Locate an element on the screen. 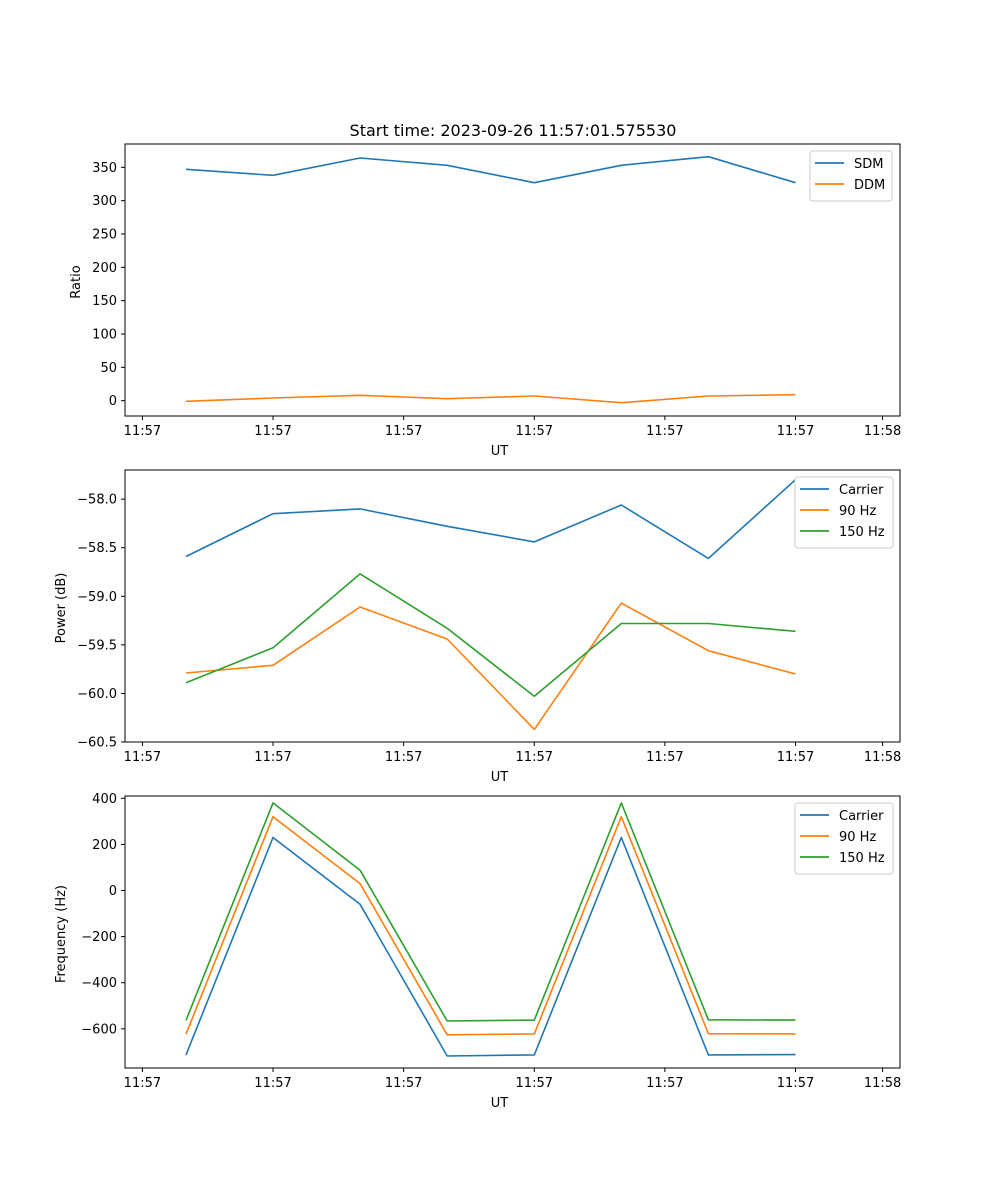 The height and width of the screenshot is (1200, 1000). series-line-ddm is located at coordinates (490, 398).